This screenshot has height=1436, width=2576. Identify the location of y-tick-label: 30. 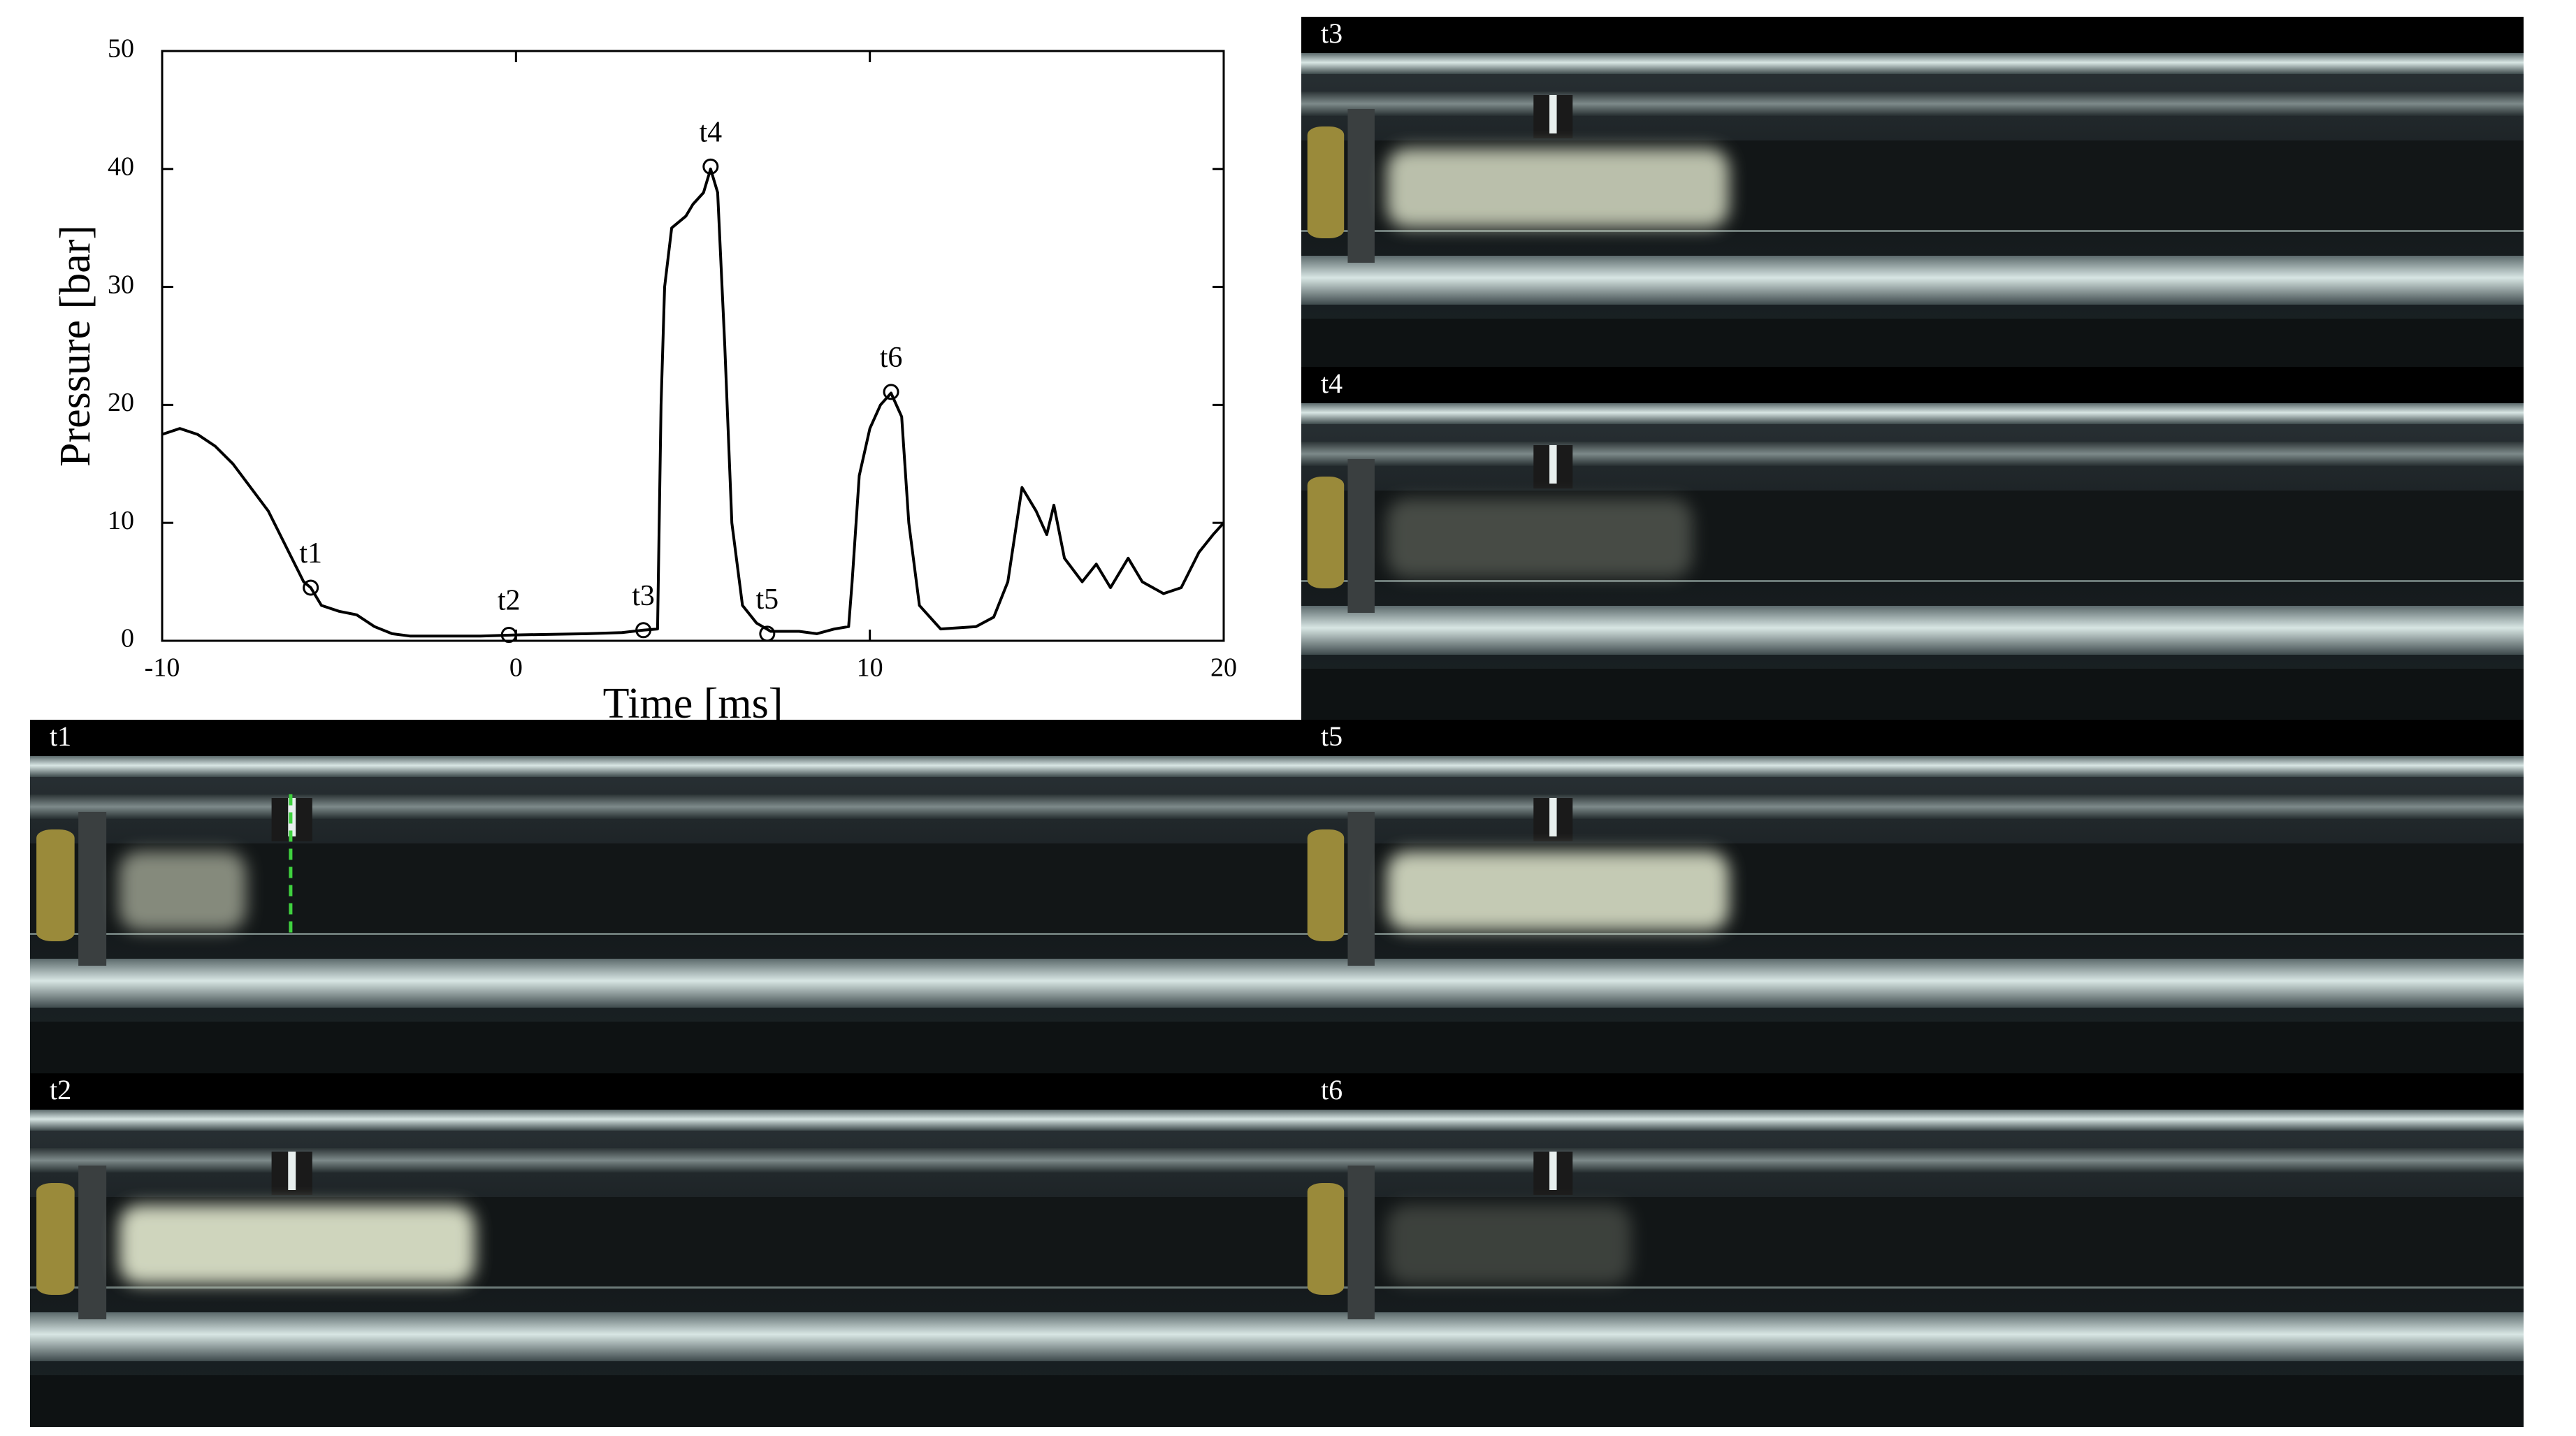
(121, 284).